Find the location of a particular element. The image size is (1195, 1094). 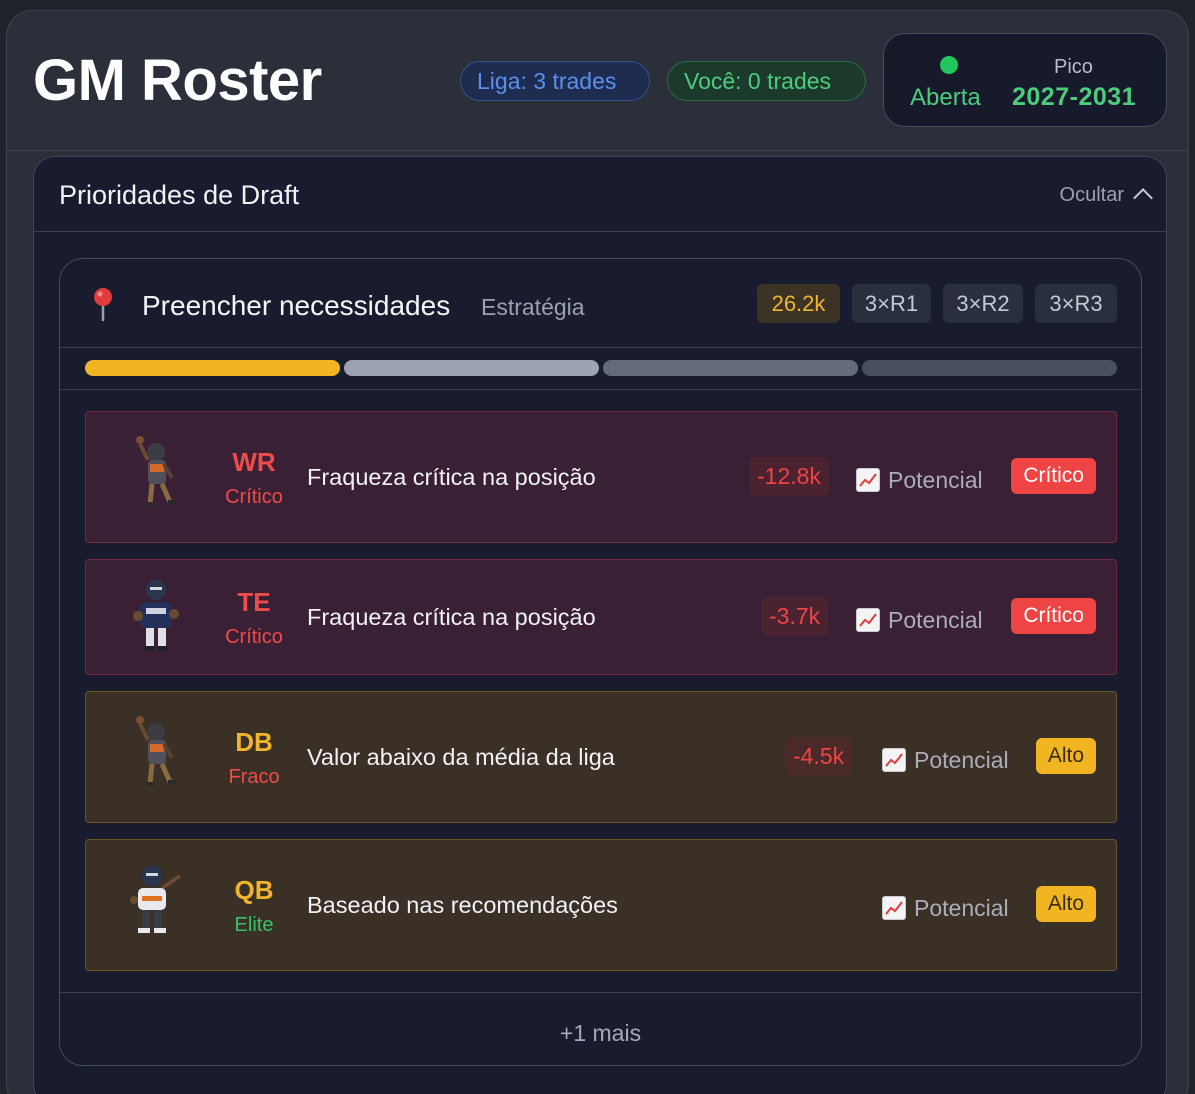

position-label: TE is located at coordinates (254, 602).